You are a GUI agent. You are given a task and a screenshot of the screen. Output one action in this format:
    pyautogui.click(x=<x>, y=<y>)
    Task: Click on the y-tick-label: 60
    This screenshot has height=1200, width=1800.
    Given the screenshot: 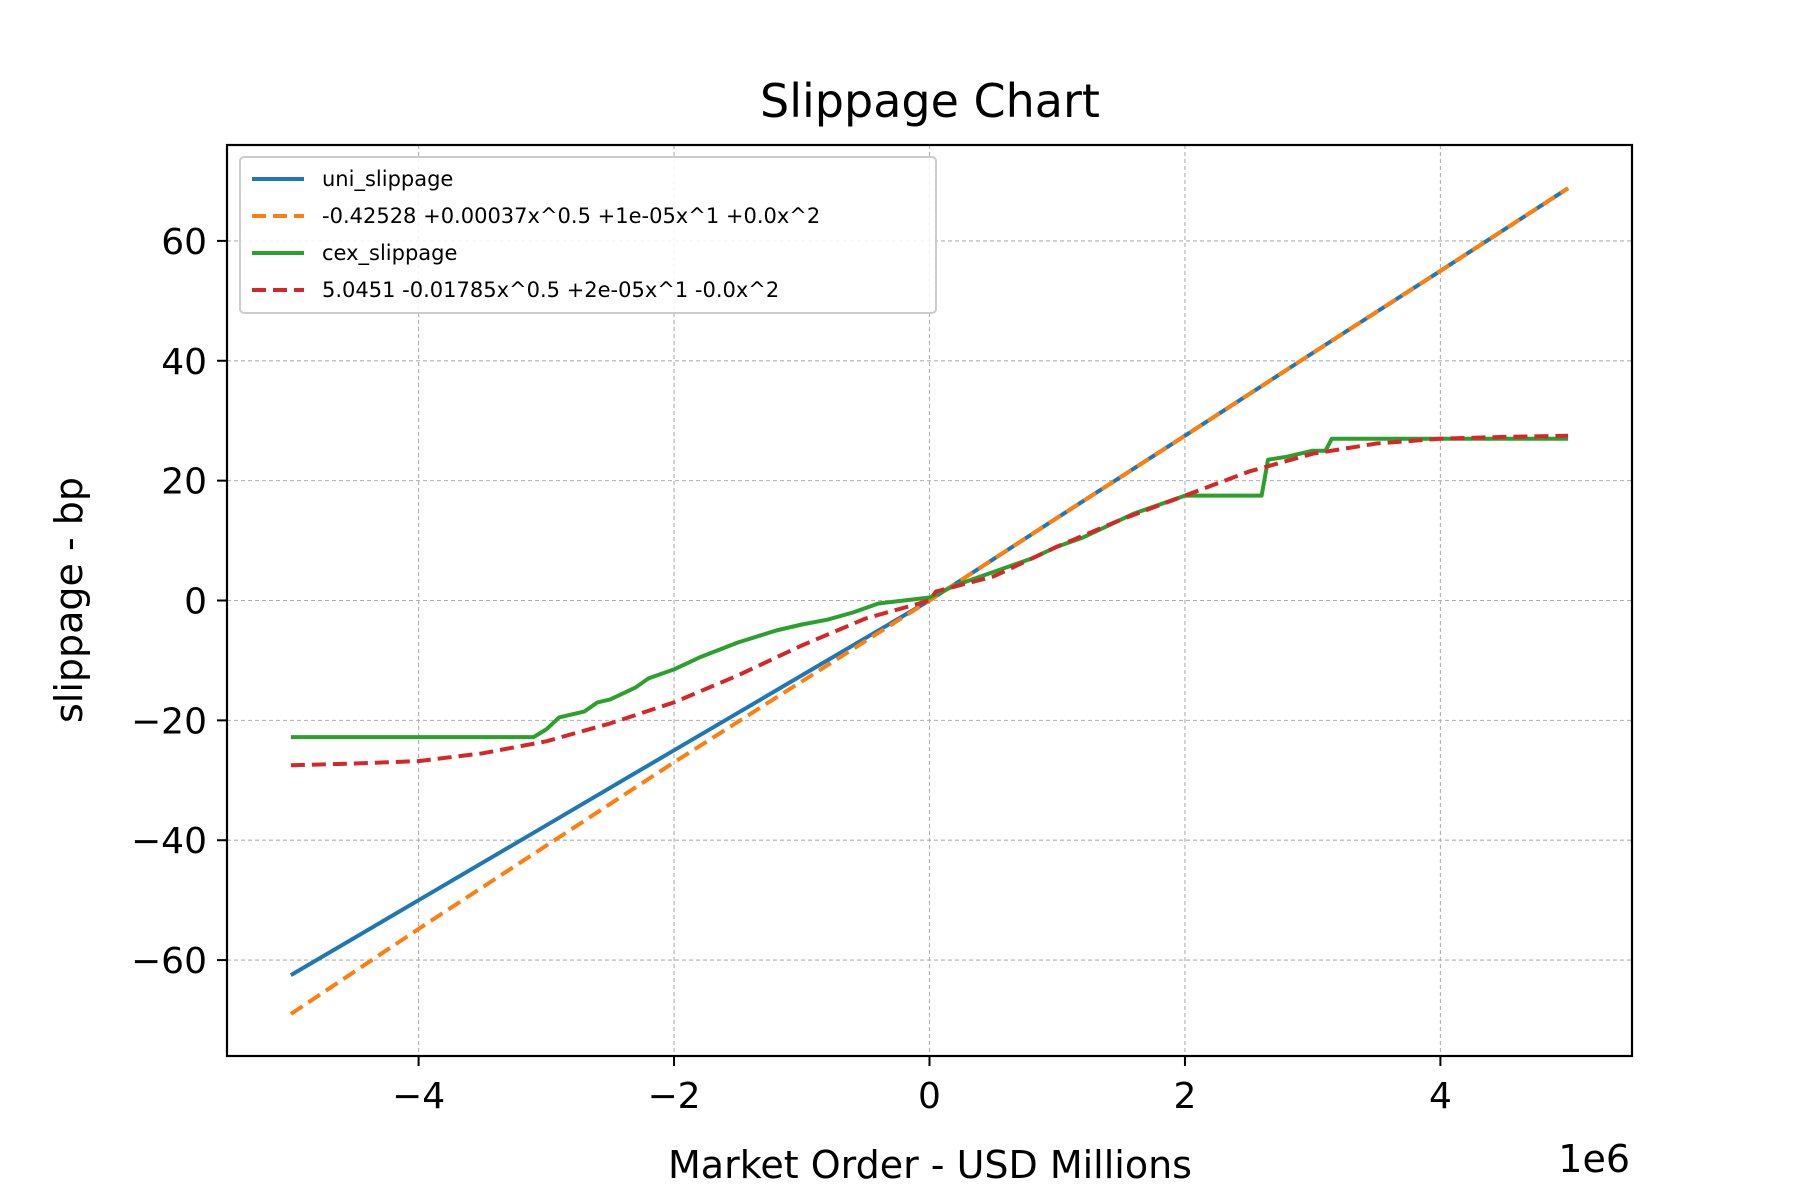 What is the action you would take?
    pyautogui.click(x=184, y=242)
    